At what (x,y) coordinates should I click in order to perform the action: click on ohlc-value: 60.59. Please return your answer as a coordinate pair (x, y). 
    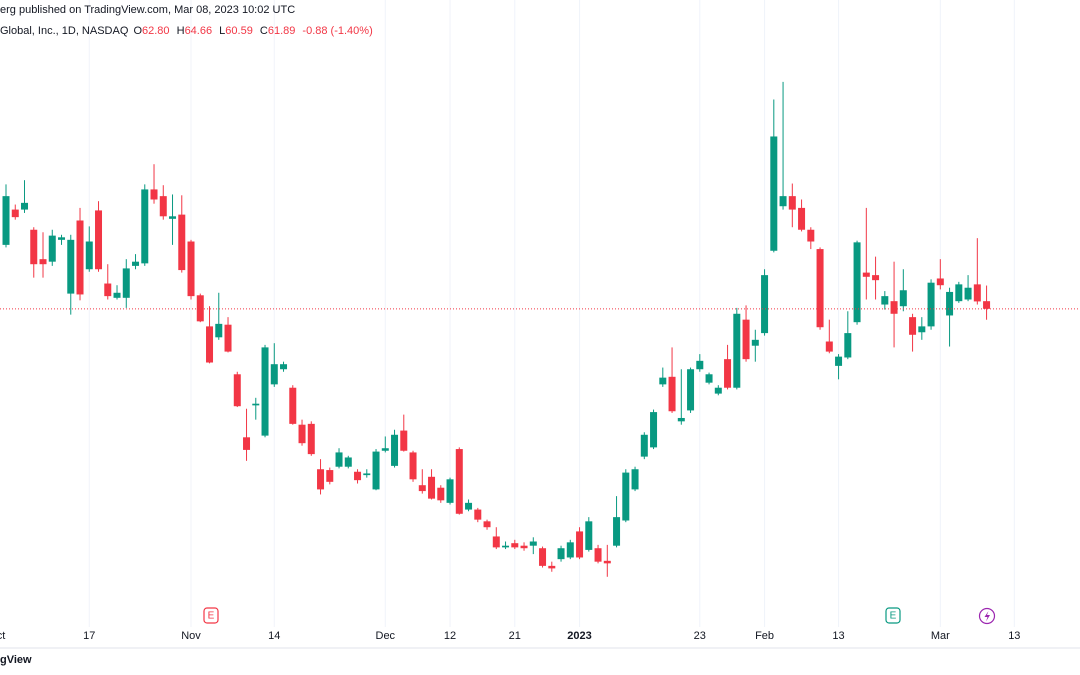
    Looking at the image, I should click on (239, 31).